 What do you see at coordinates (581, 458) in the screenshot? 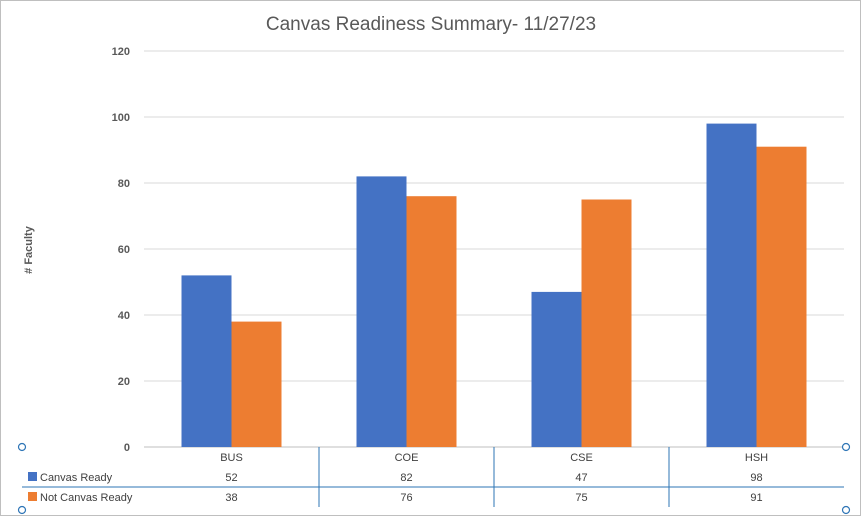
I see `x-category-label: CSE` at bounding box center [581, 458].